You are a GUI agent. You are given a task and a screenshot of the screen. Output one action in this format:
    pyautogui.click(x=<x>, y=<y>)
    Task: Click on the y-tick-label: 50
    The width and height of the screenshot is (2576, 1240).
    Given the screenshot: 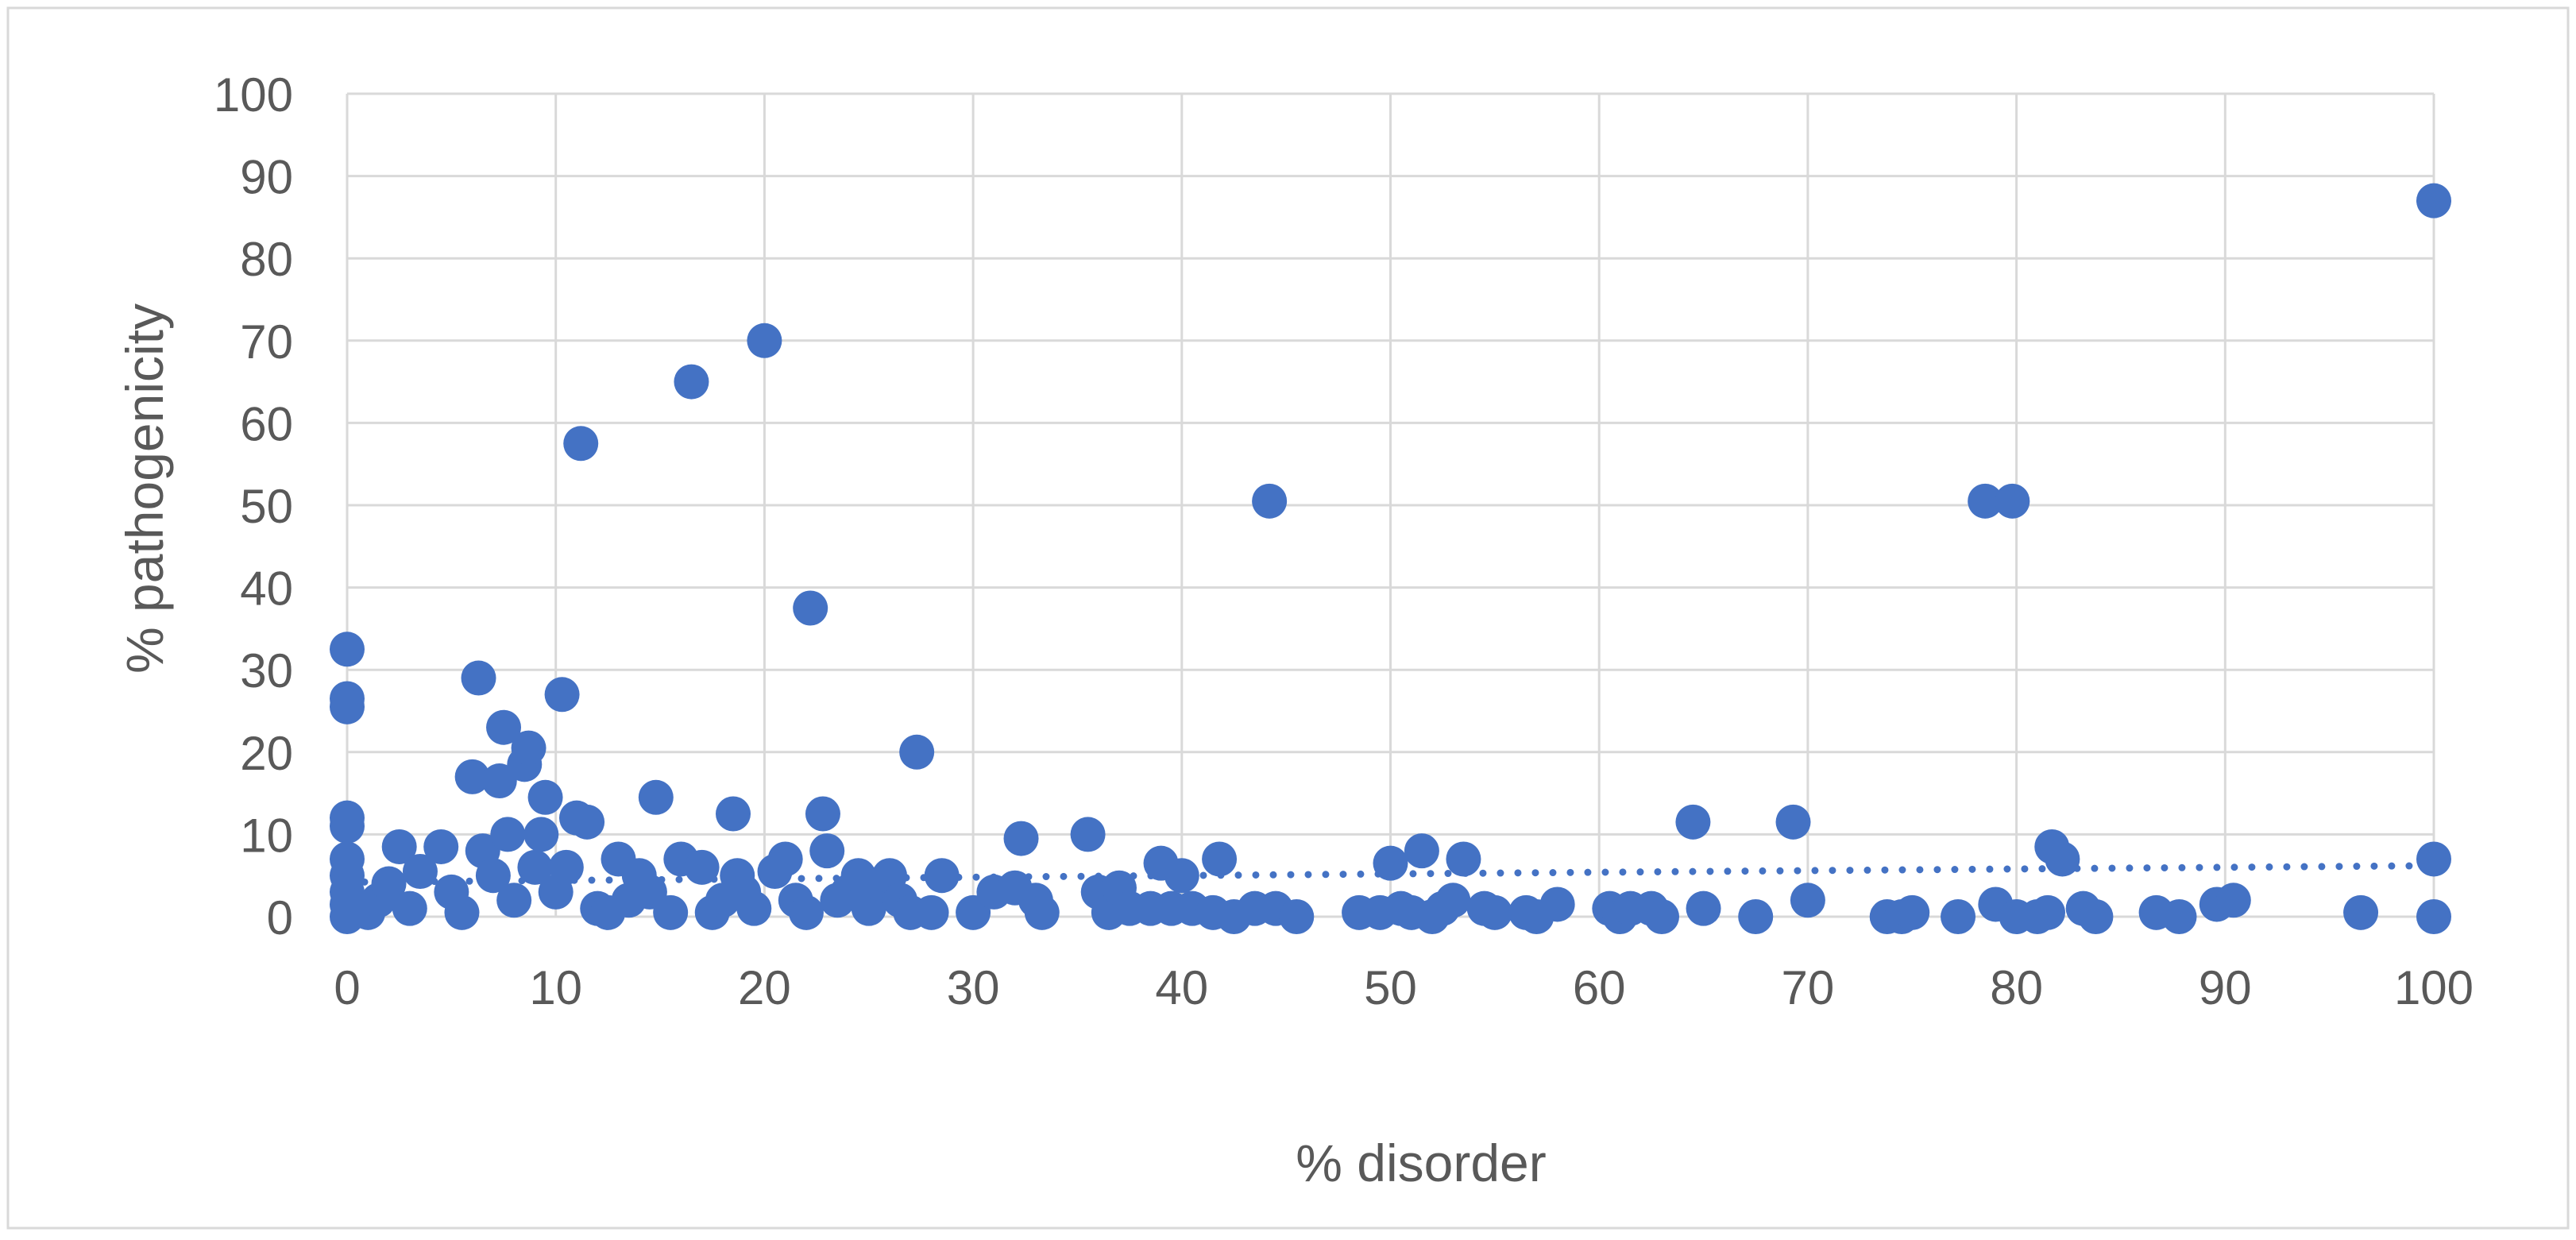 What is the action you would take?
    pyautogui.click(x=266, y=506)
    